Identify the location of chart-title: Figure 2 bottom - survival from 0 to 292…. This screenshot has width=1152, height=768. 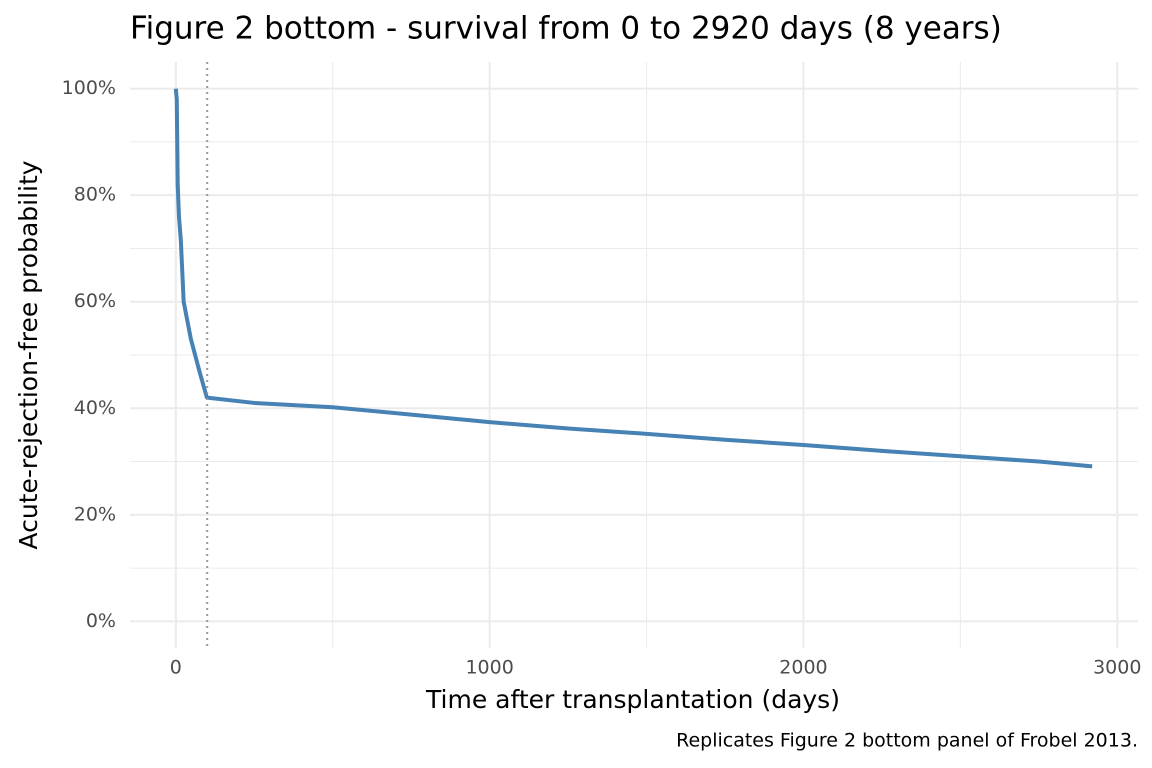
(566, 29).